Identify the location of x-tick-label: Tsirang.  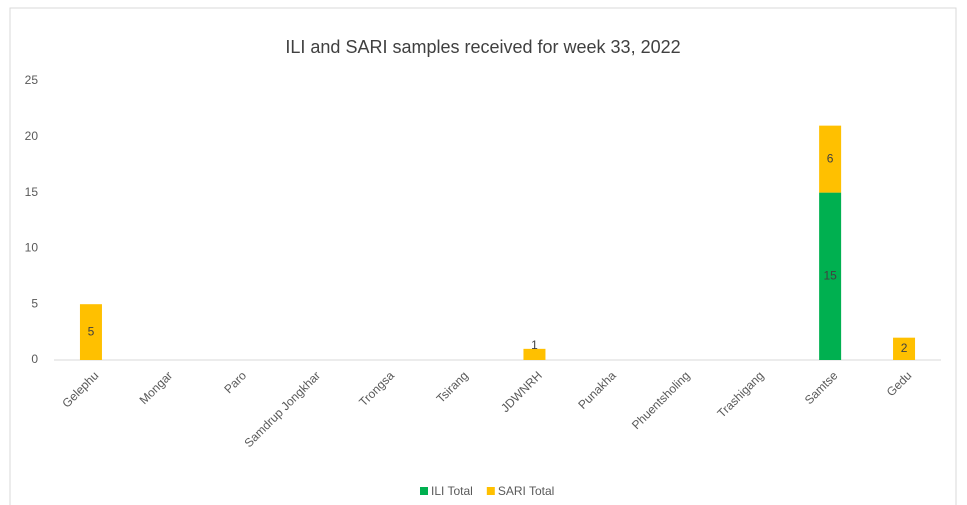
(452, 386).